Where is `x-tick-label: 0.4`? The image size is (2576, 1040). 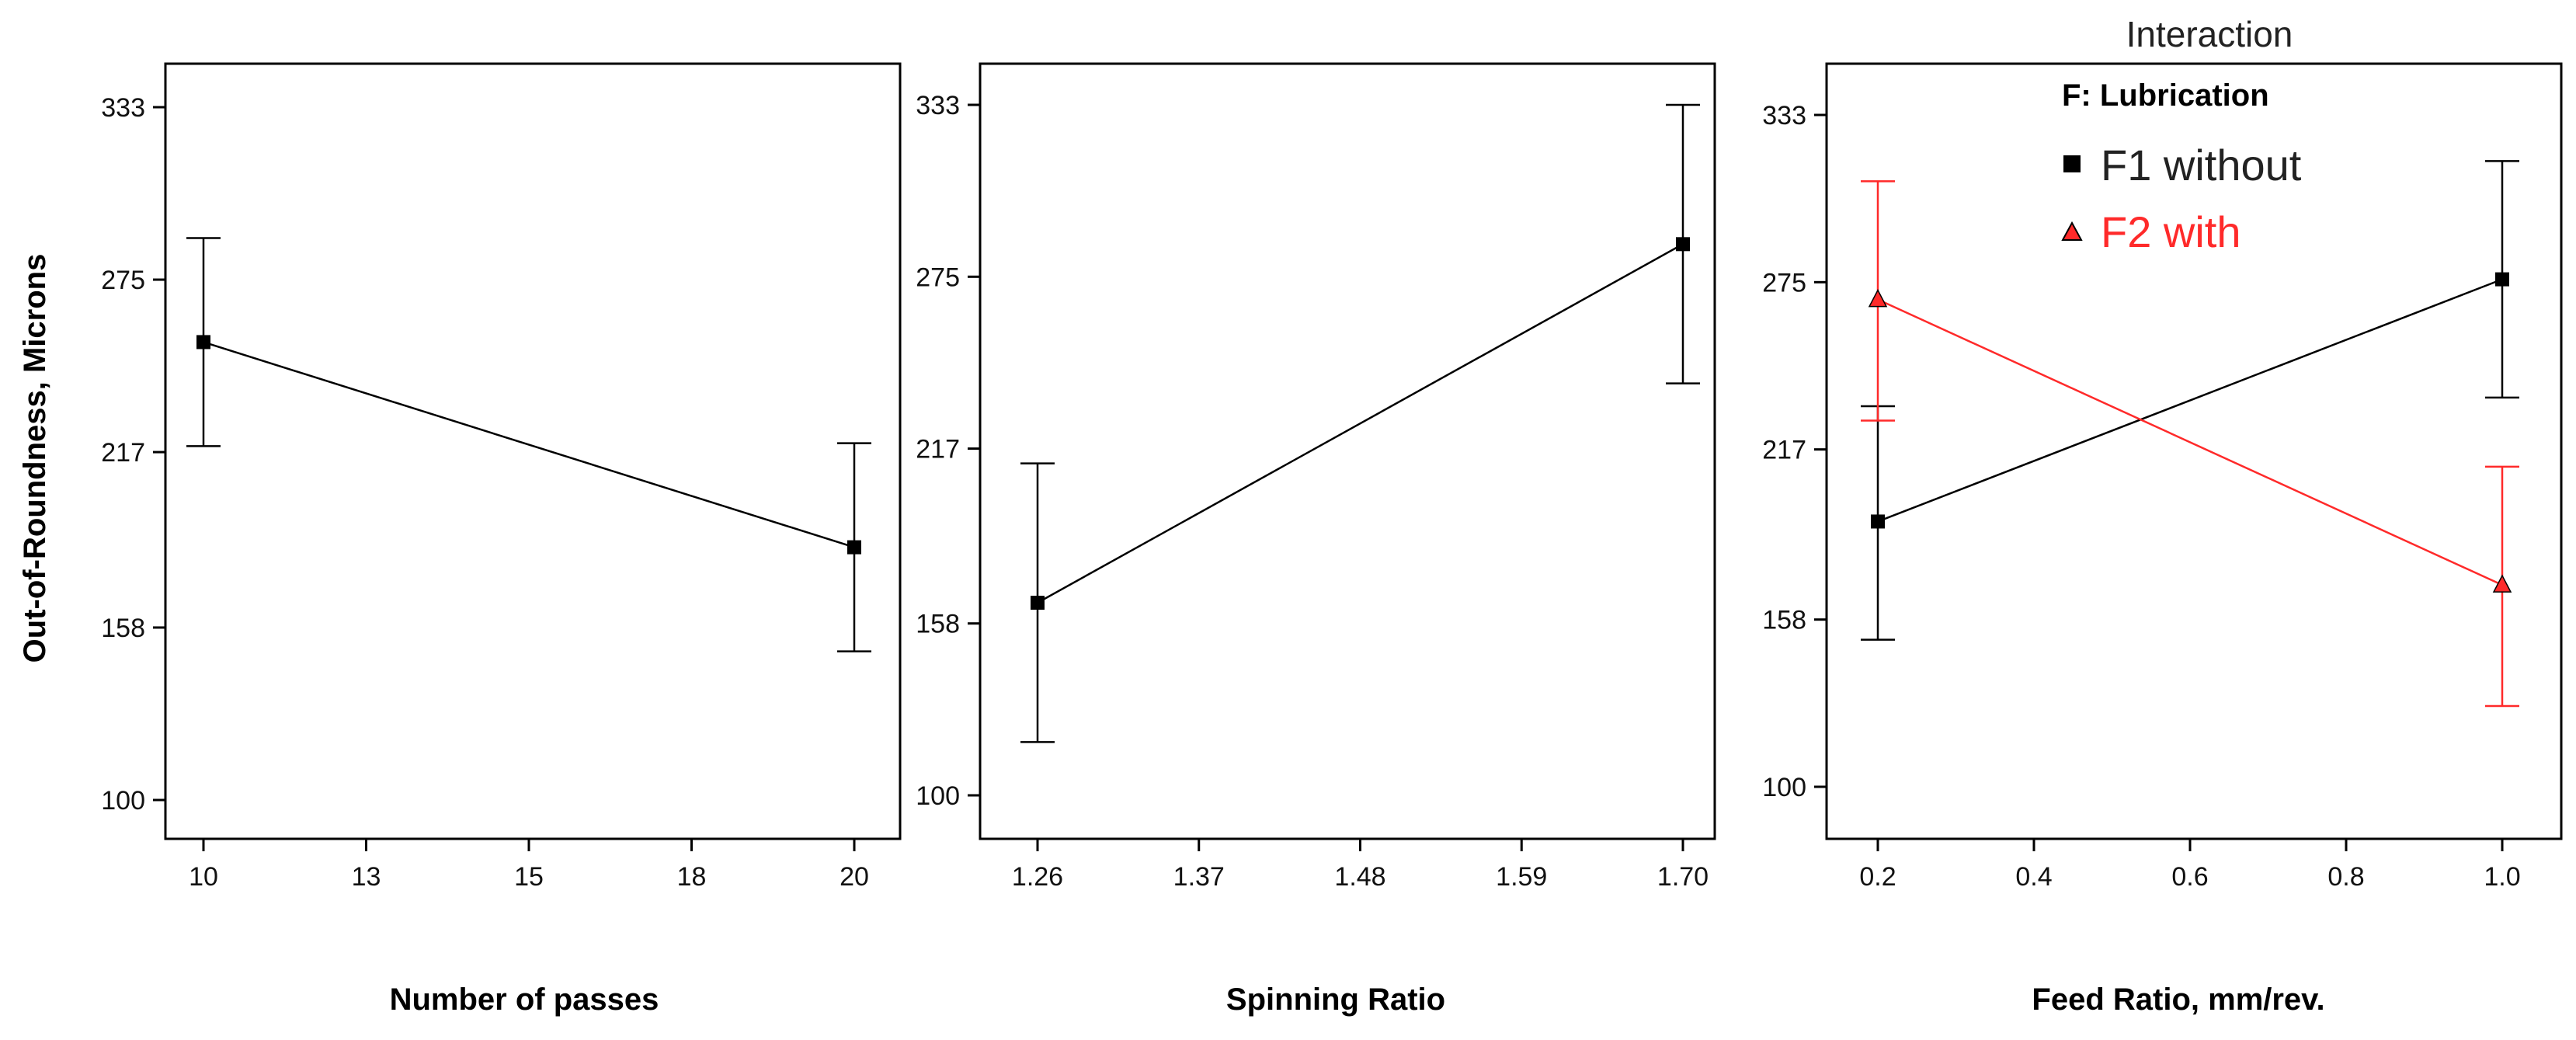 x-tick-label: 0.4 is located at coordinates (2033, 877).